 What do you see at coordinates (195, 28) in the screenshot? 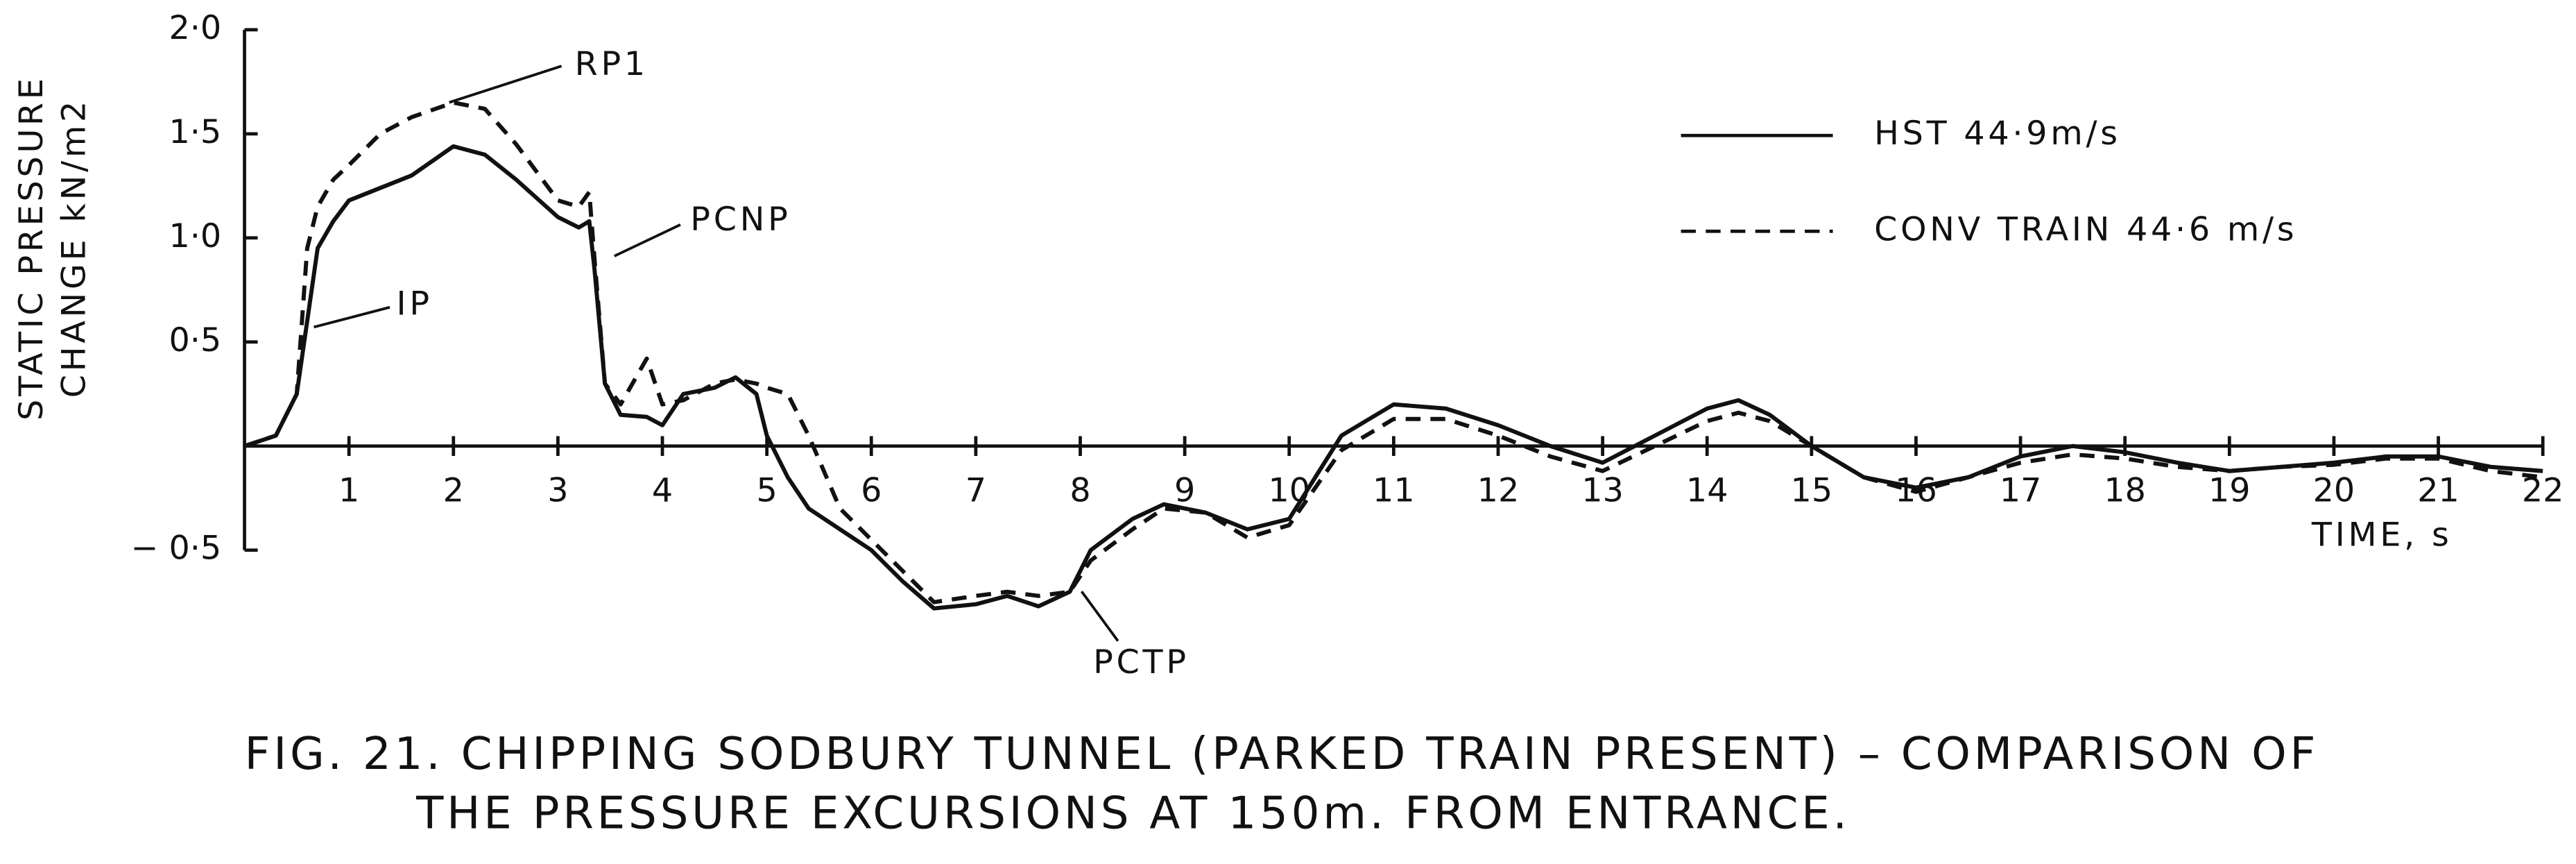
I see `y-tick-label: 2·0` at bounding box center [195, 28].